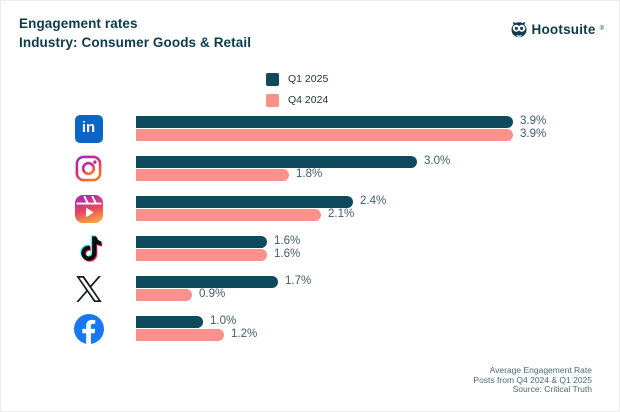  Describe the element at coordinates (169, 322) in the screenshot. I see `bar-facebook-q1-2025` at that location.